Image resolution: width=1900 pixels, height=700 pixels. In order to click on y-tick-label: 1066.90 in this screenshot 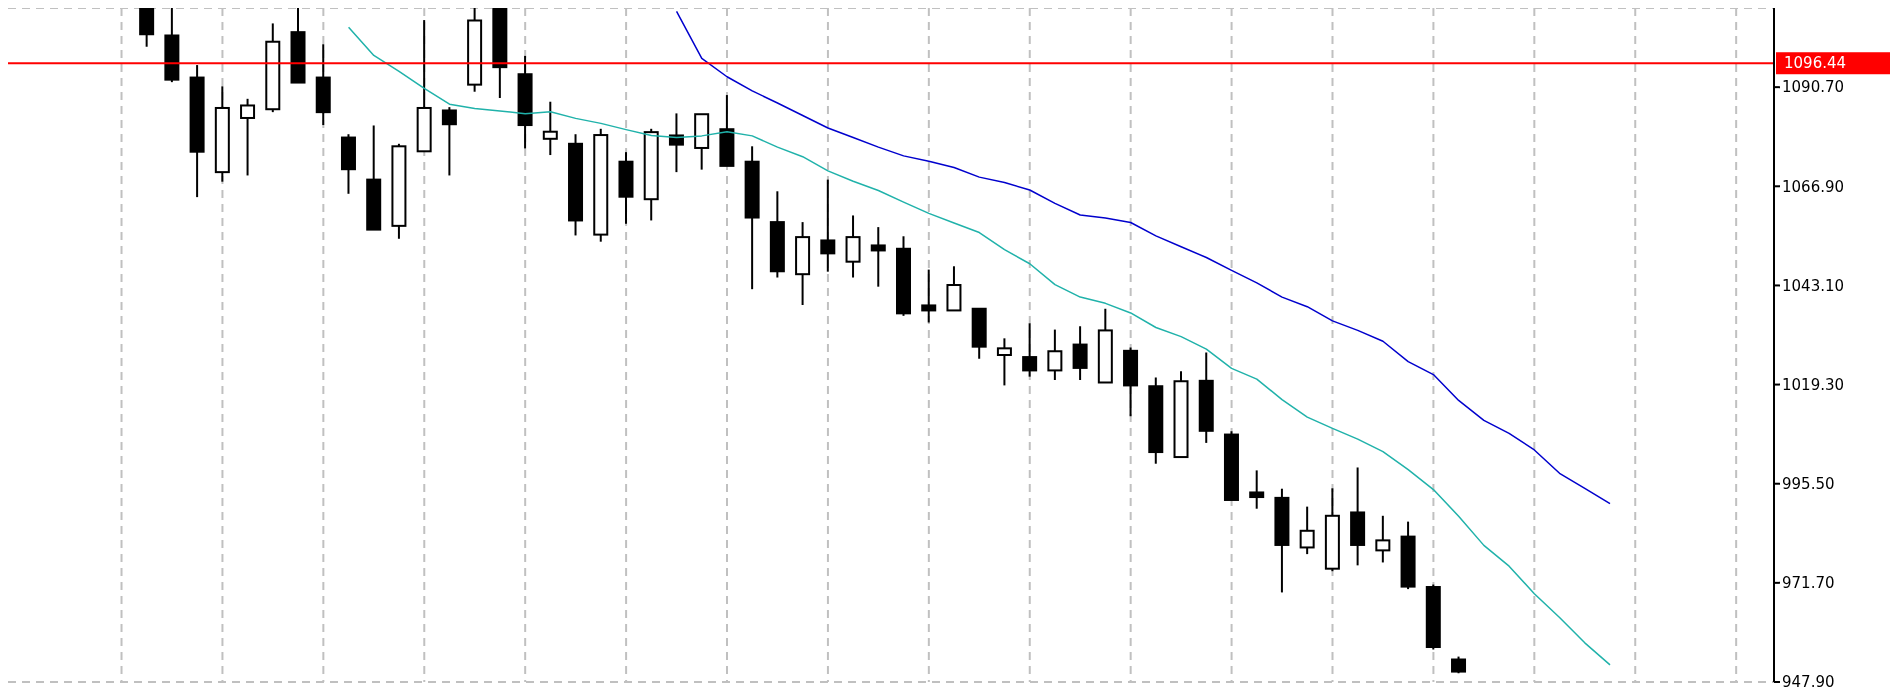, I will do `click(1813, 186)`.